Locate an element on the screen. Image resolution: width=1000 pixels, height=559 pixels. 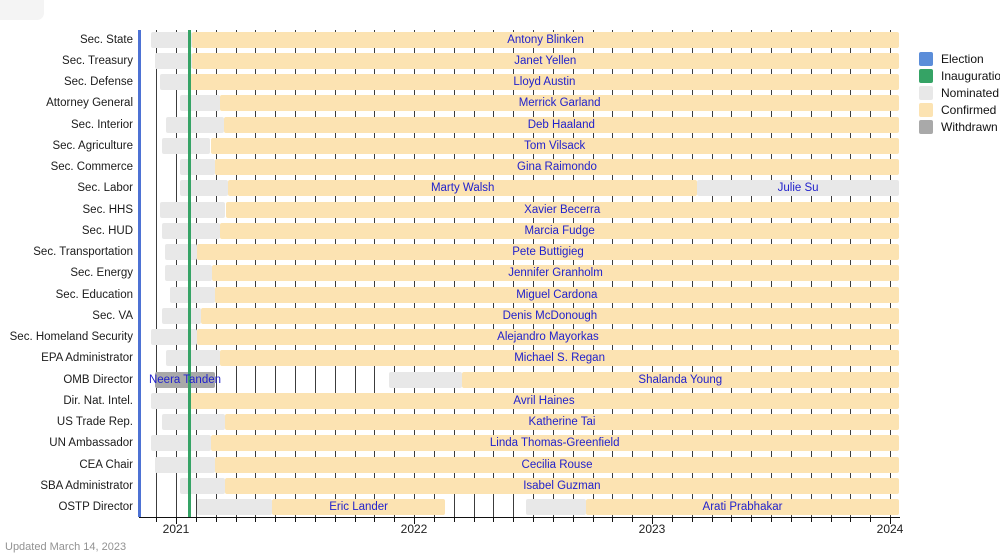
officeholder-name: Arati Prabhakar is located at coordinates (742, 507).